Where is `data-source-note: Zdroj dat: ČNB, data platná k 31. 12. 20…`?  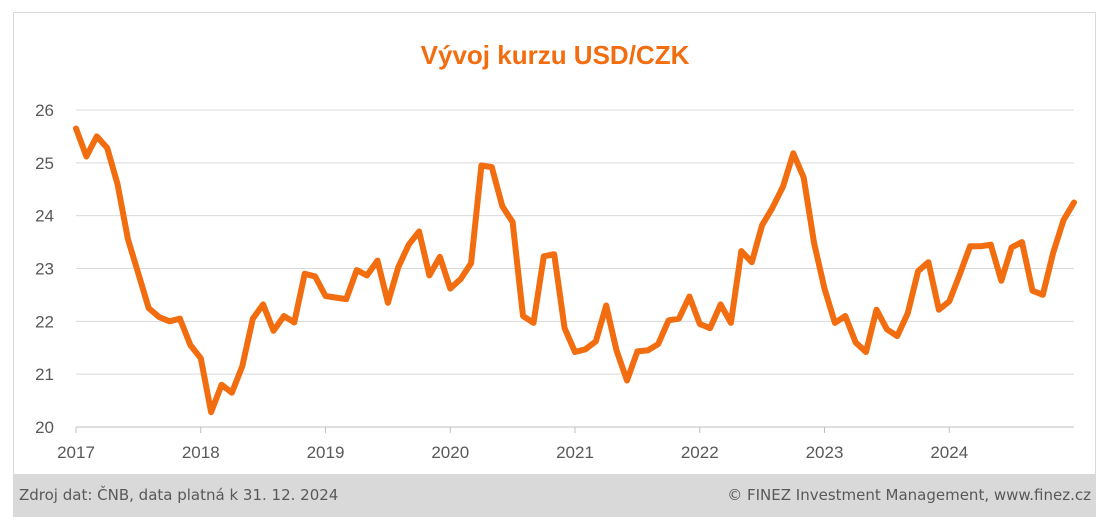 data-source-note: Zdroj dat: ČNB, data platná k 31. 12. 20… is located at coordinates (179, 495).